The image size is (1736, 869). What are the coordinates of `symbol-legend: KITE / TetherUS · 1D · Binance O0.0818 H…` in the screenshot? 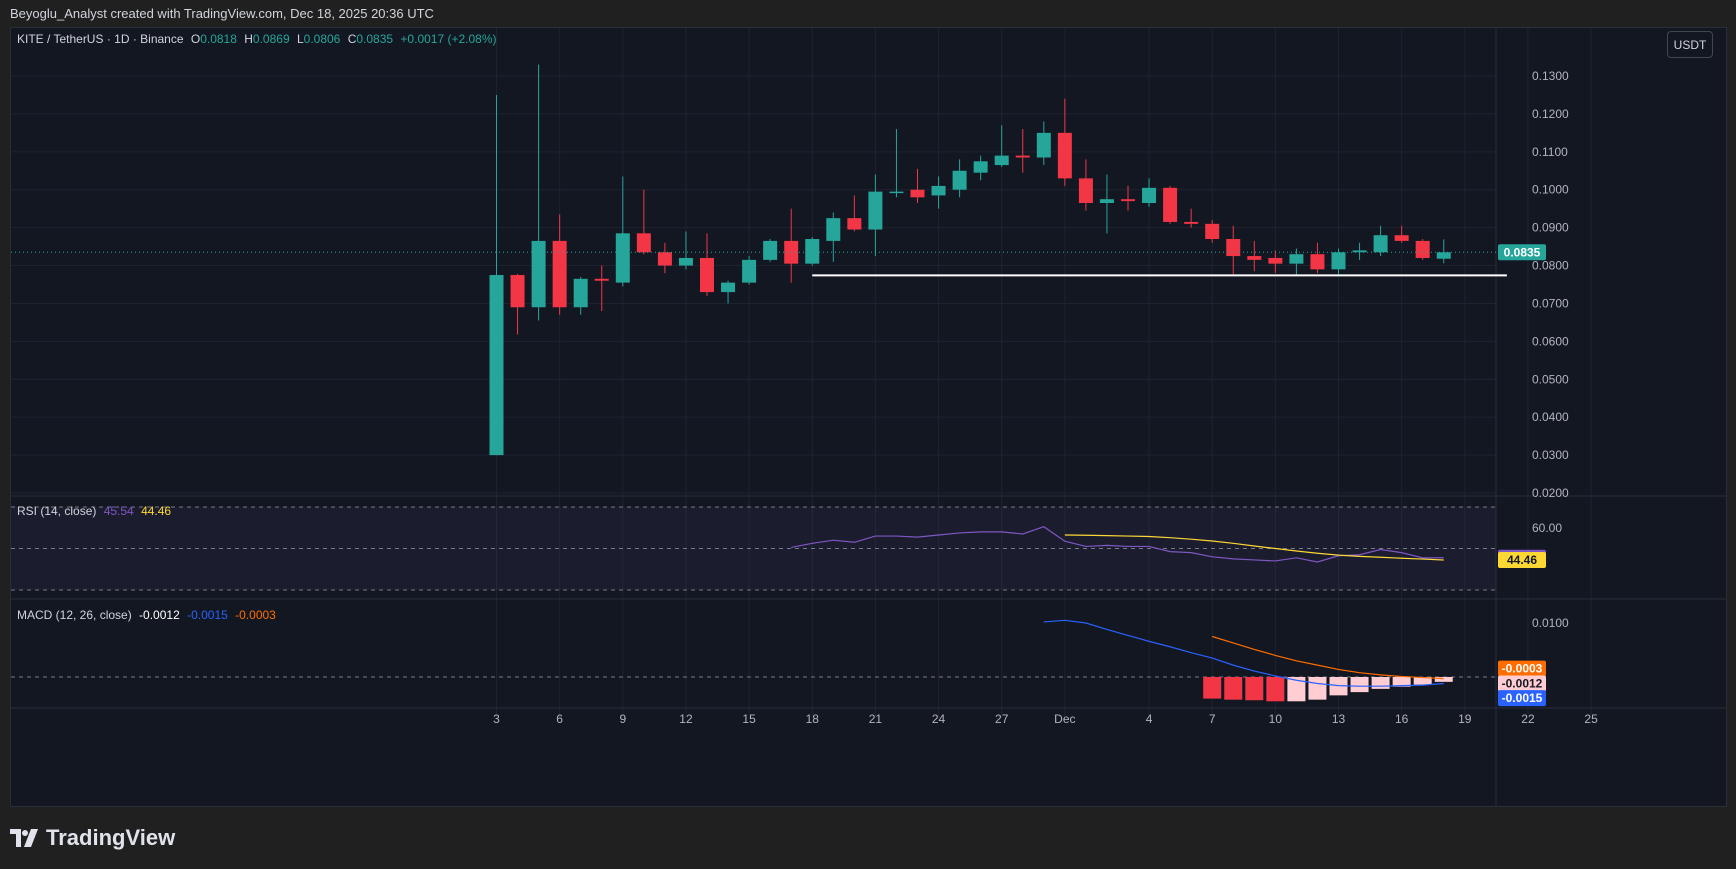 It's located at (257, 39).